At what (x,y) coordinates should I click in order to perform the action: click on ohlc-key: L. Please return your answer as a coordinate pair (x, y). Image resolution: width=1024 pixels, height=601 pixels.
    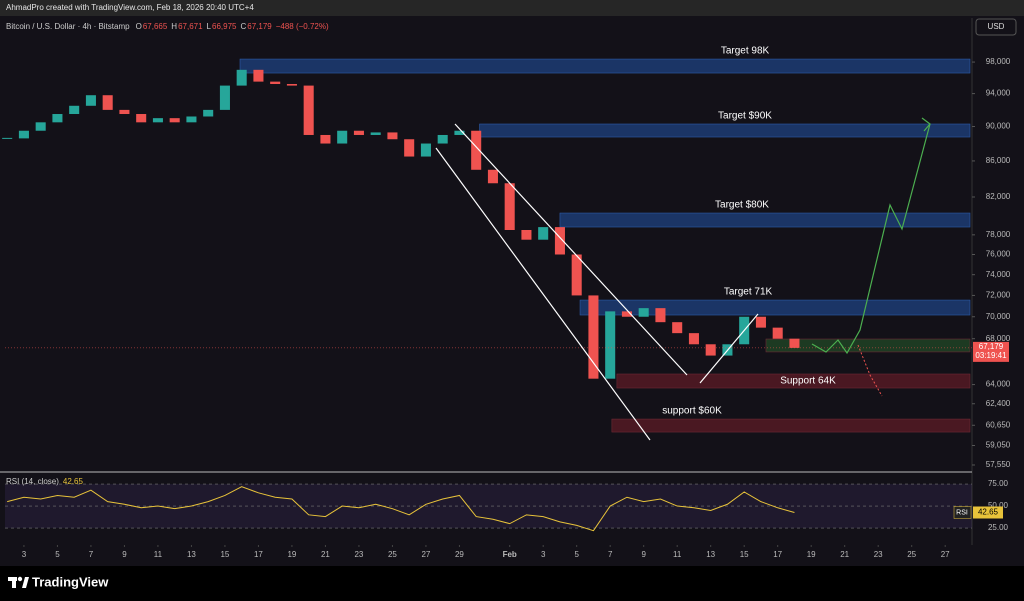
    Looking at the image, I should click on (209, 26).